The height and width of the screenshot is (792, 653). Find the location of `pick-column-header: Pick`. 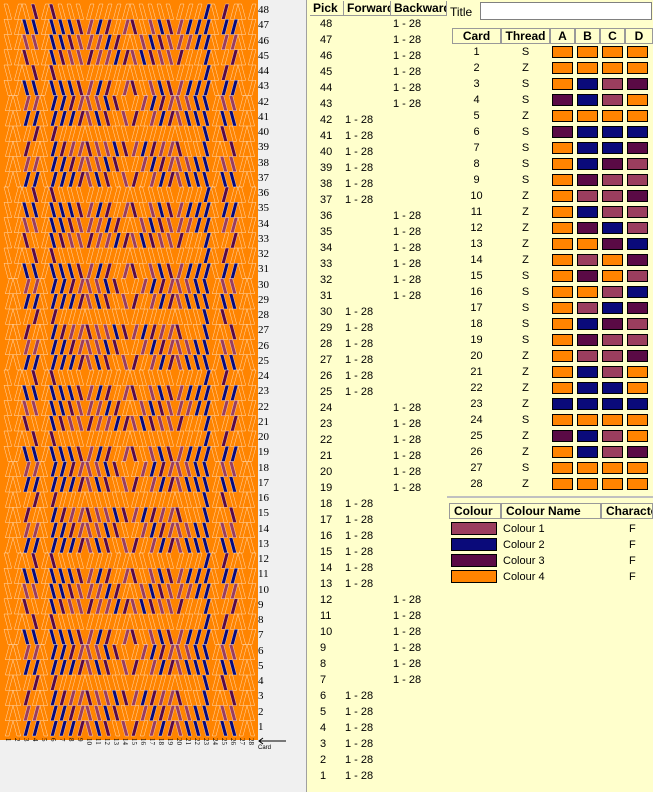

pick-column-header: Pick is located at coordinates (327, 8).